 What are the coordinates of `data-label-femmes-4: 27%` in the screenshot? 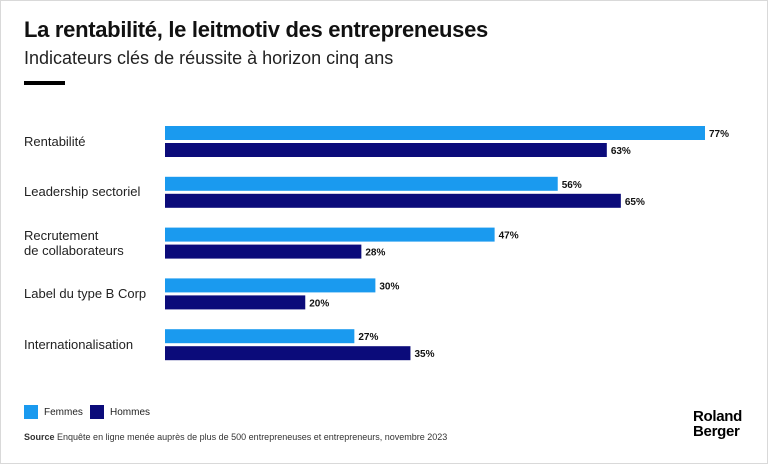 It's located at (368, 337).